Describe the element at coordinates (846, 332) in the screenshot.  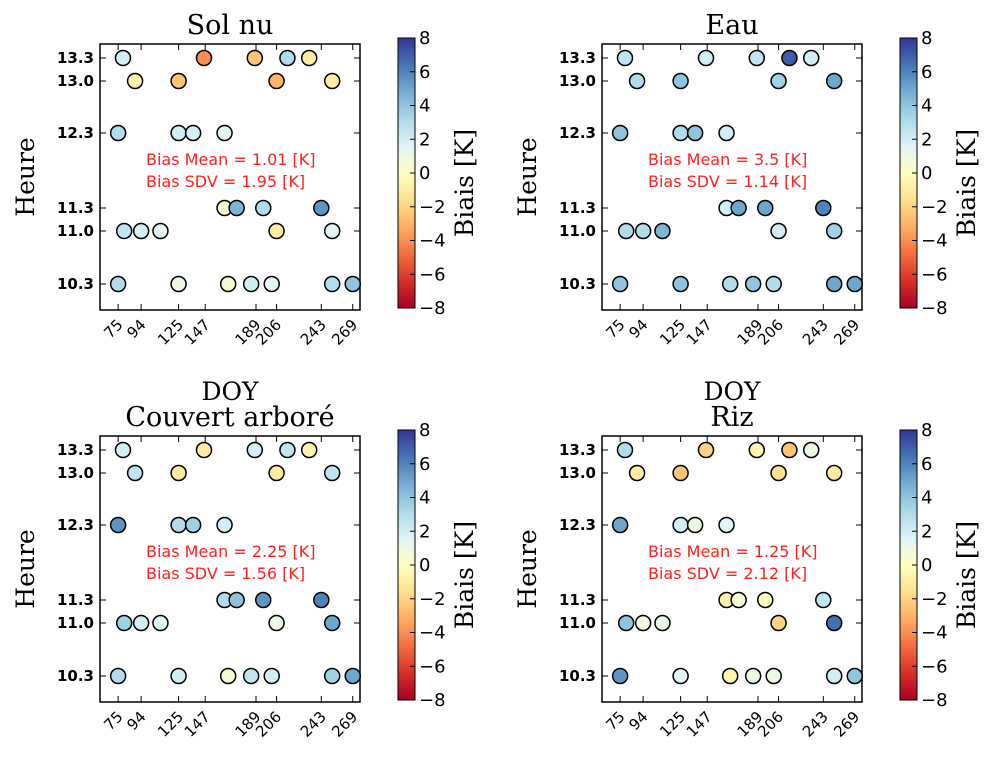
I see `x-tick-label: 269` at that location.